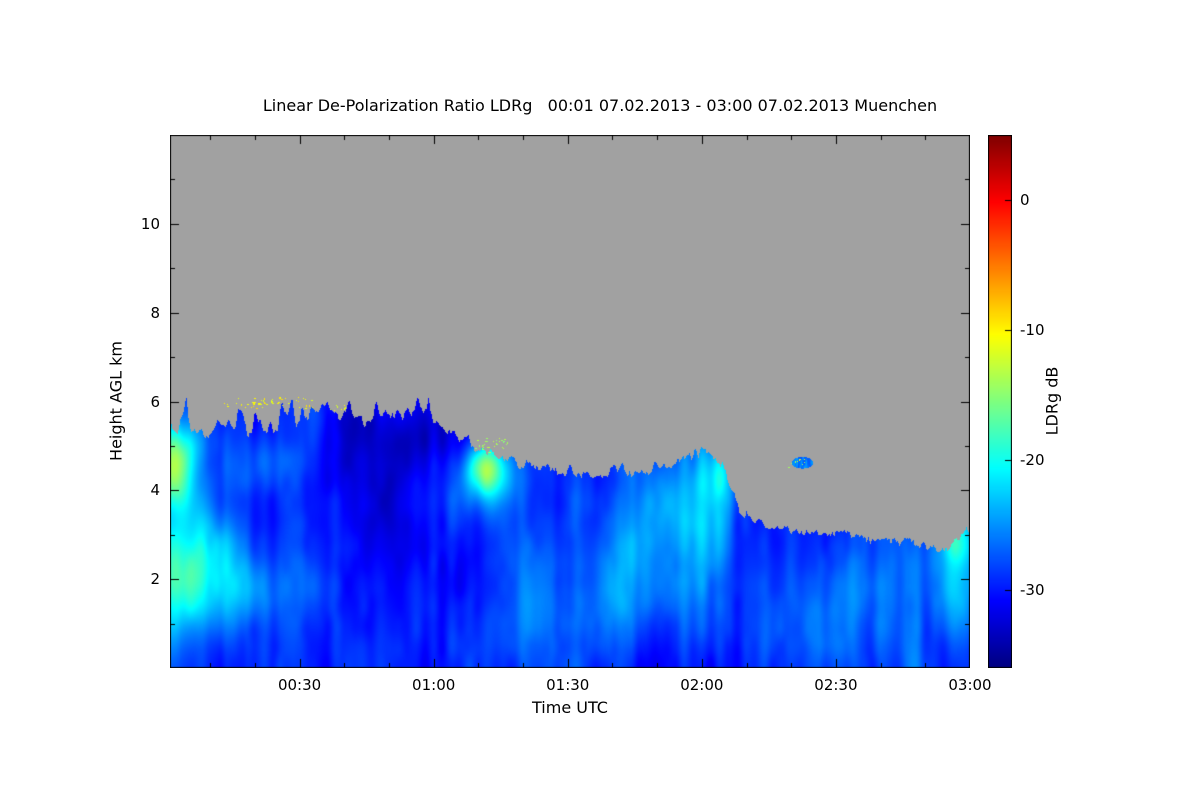  I want to click on x-tick-label: 01:00, so click(434, 685).